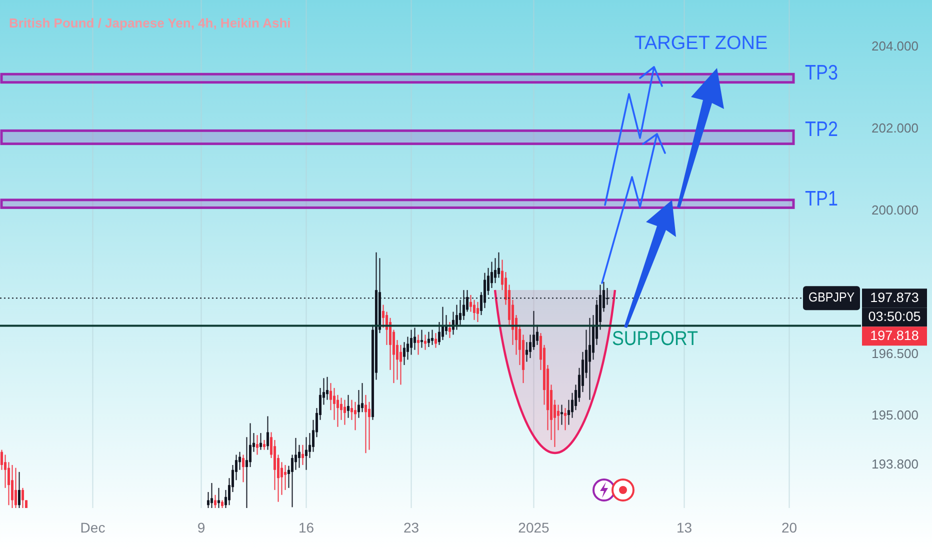 This screenshot has width=932, height=550. Describe the element at coordinates (894, 316) in the screenshot. I see `text: 03:50:05` at that location.